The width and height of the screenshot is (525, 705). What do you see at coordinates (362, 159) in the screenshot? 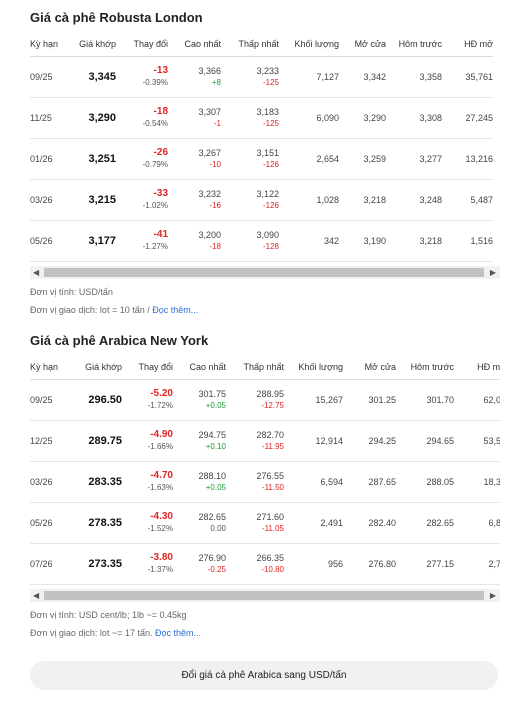
I see `cell: 3,259` at bounding box center [362, 159].